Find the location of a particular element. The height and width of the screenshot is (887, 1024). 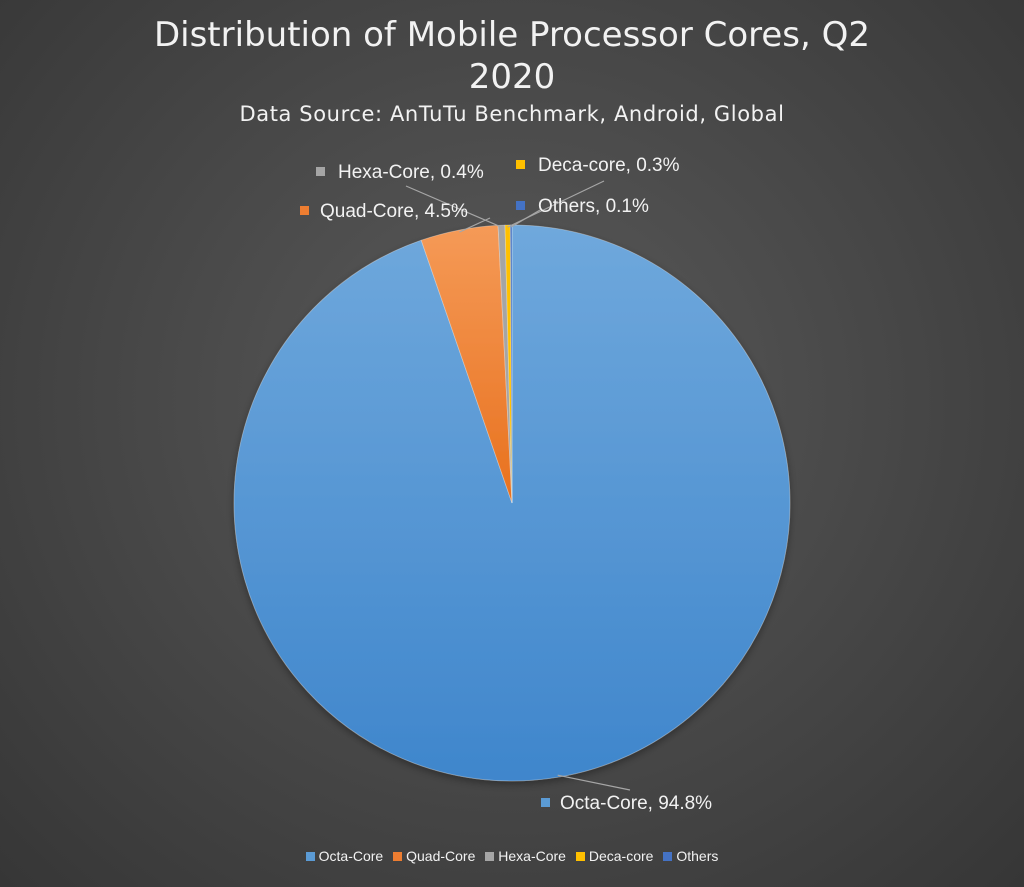

legend-label: Others is located at coordinates (697, 856).